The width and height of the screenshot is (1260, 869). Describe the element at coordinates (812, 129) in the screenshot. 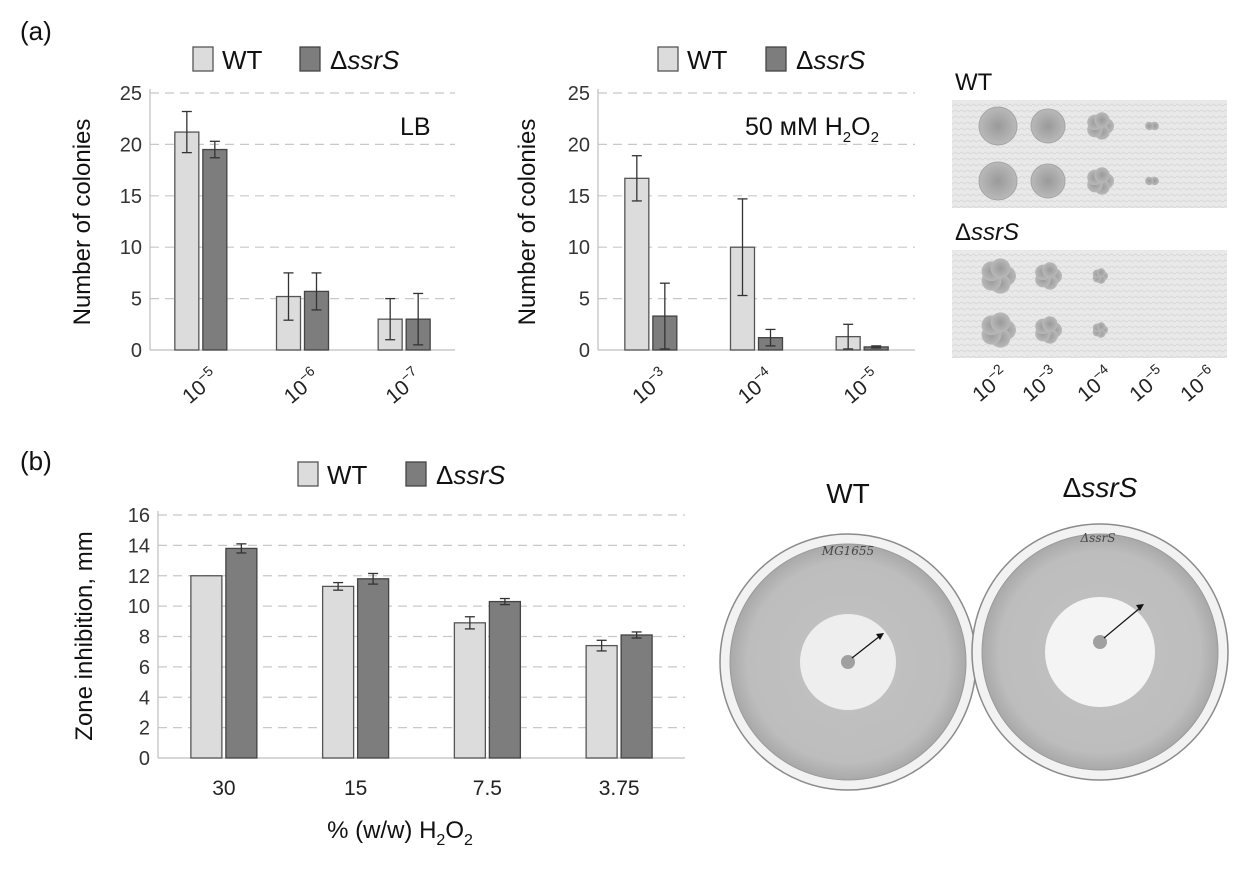

I see `condition-label: 50 мМ H2O2` at that location.